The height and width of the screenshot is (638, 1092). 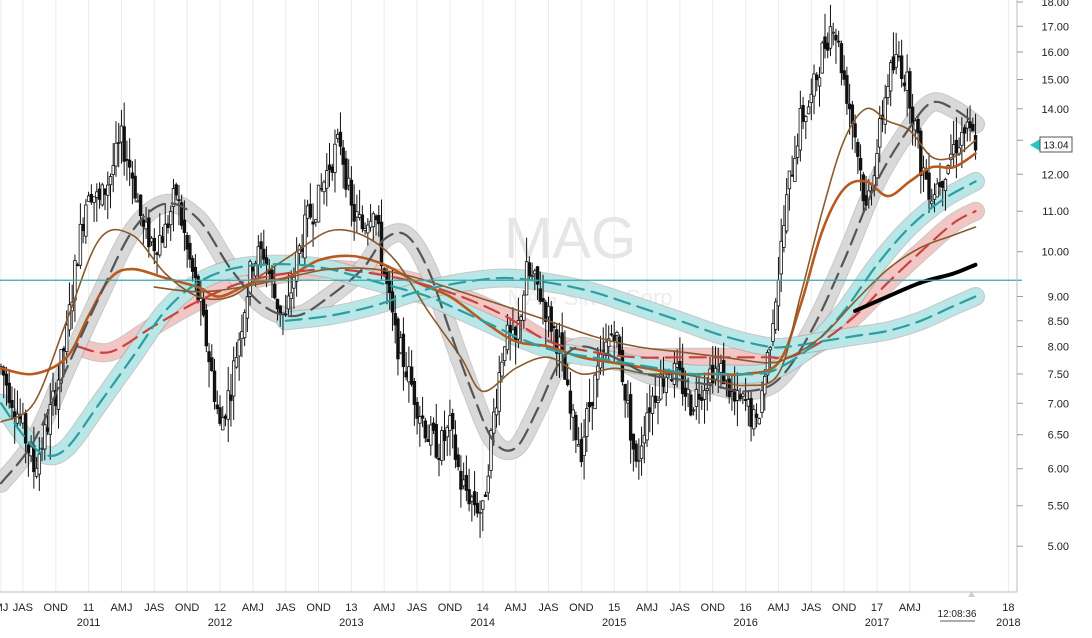 What do you see at coordinates (971, 594) in the screenshot?
I see `scroll-marker-icon` at bounding box center [971, 594].